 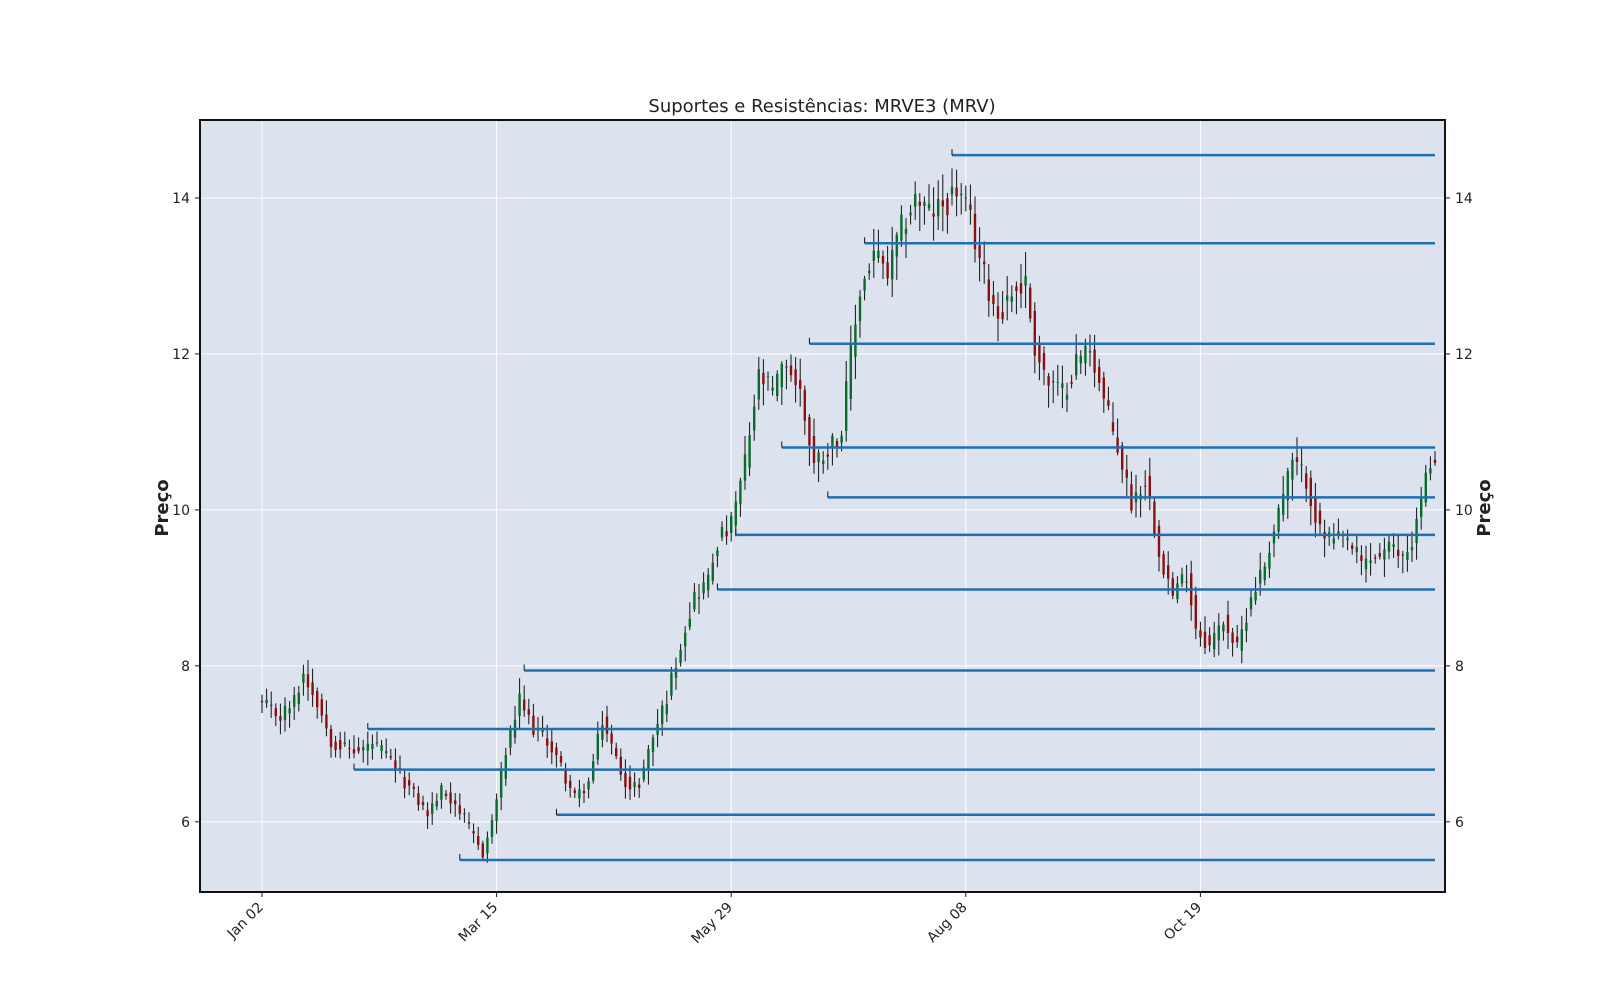 I want to click on x-tick-label: Mar 15, so click(x=479, y=923).